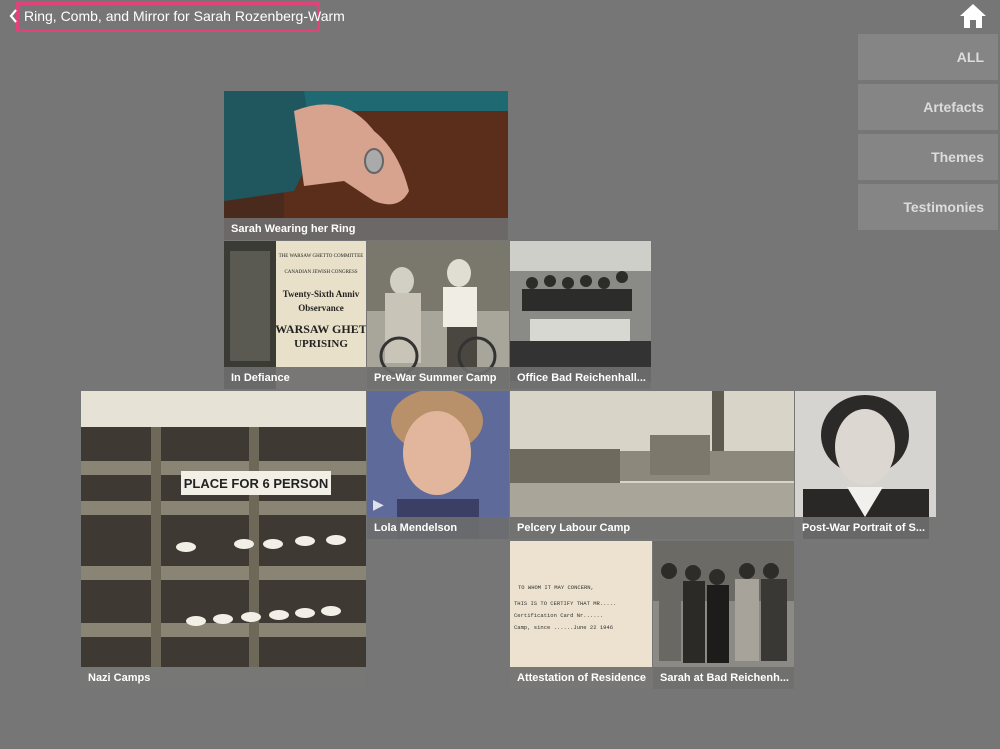 This screenshot has height=749, width=1000. I want to click on bunks-photo: PLACE FOR 6 PERSON, so click(223, 540).